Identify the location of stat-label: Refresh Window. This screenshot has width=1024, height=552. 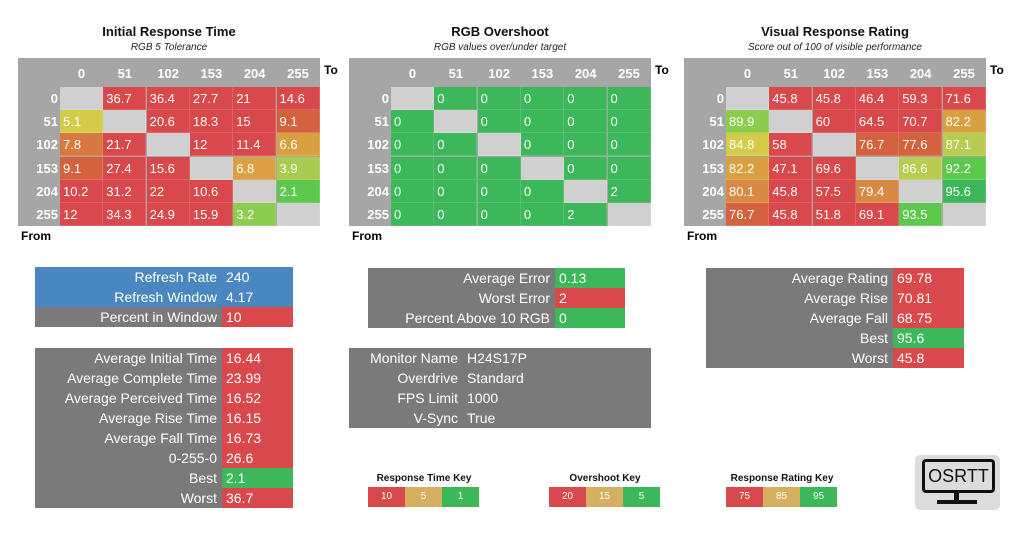
(128, 297).